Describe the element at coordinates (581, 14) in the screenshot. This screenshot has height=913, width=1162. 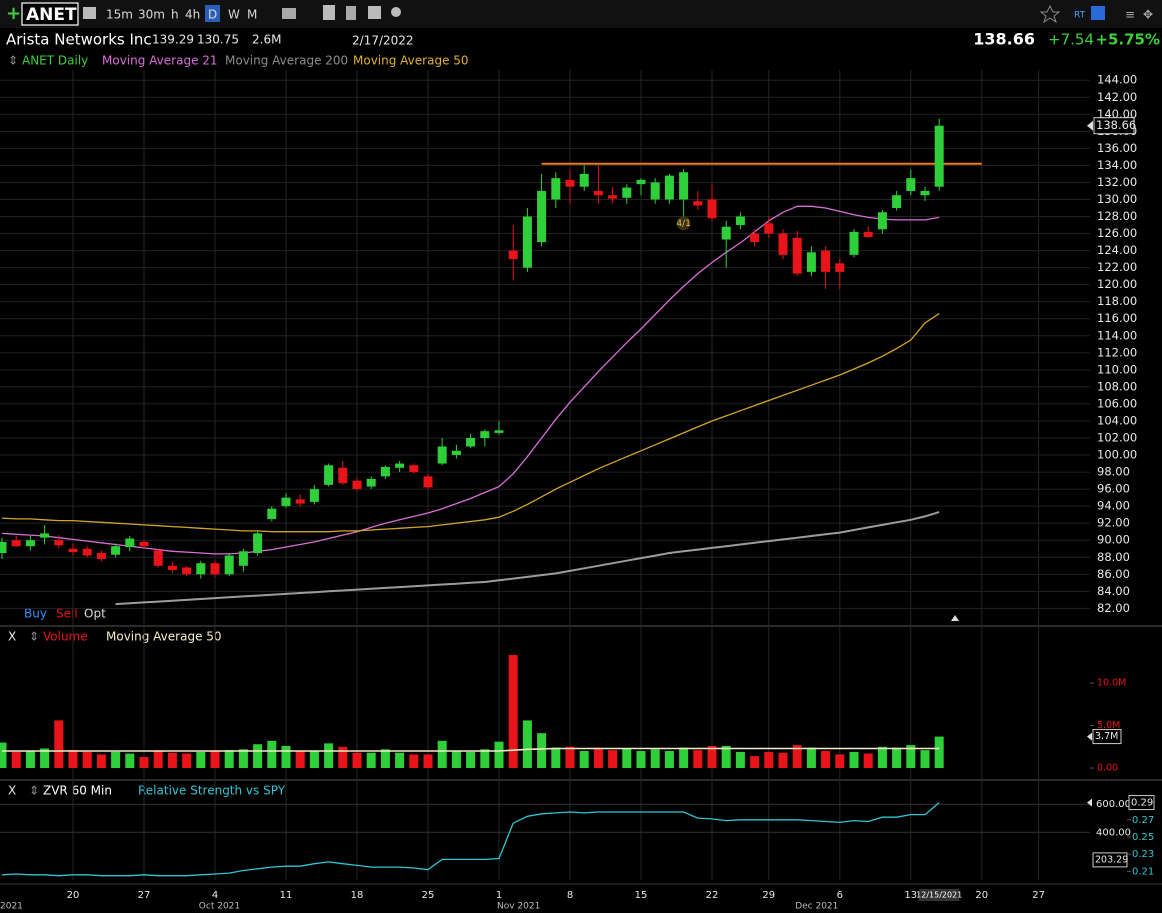
I see `toolbar` at that location.